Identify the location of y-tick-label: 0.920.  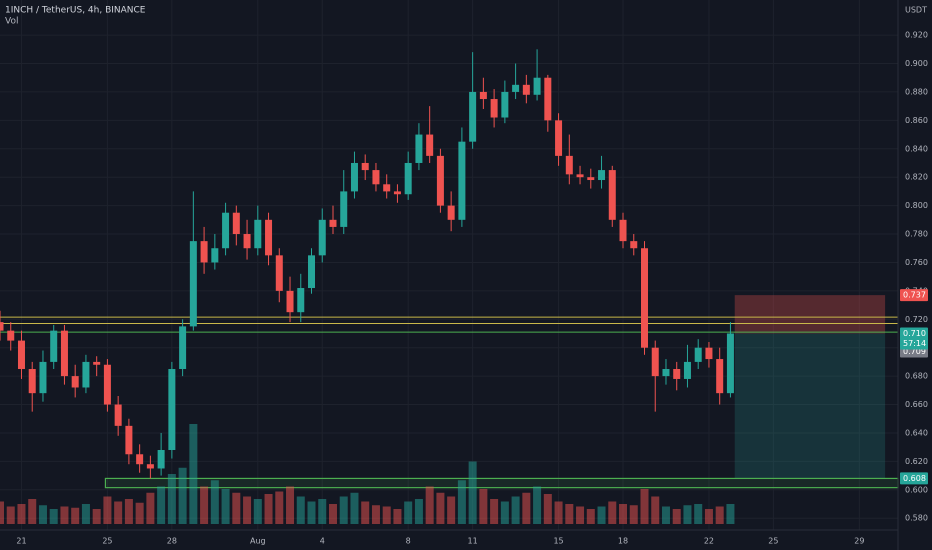
(916, 35).